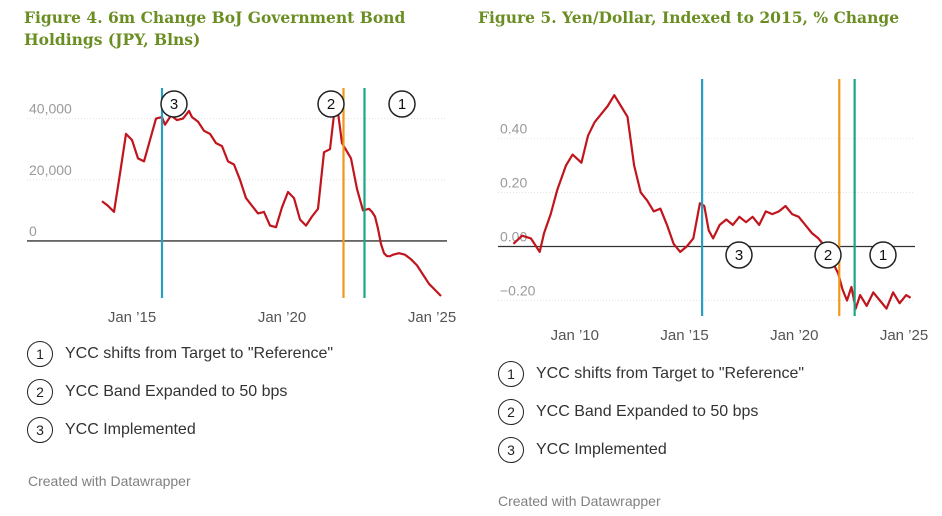 This screenshot has height=516, width=942. I want to click on y-tick-label: 0, so click(33, 231).